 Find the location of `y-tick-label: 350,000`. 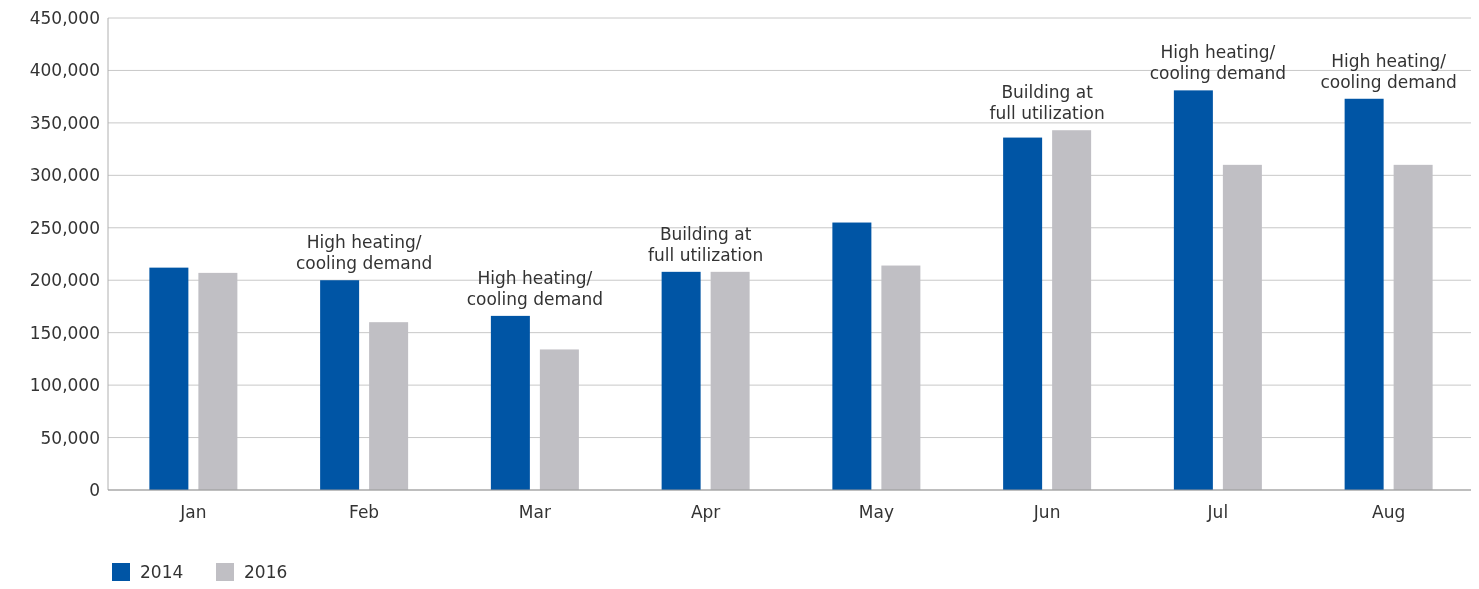

y-tick-label: 350,000 is located at coordinates (64, 122).